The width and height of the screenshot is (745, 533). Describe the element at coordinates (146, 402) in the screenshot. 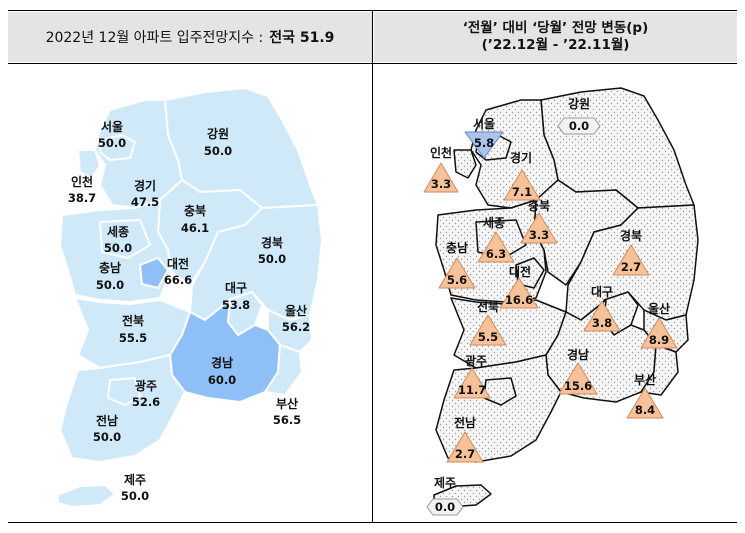

I see `left-value-gwangju: 52.6` at that location.